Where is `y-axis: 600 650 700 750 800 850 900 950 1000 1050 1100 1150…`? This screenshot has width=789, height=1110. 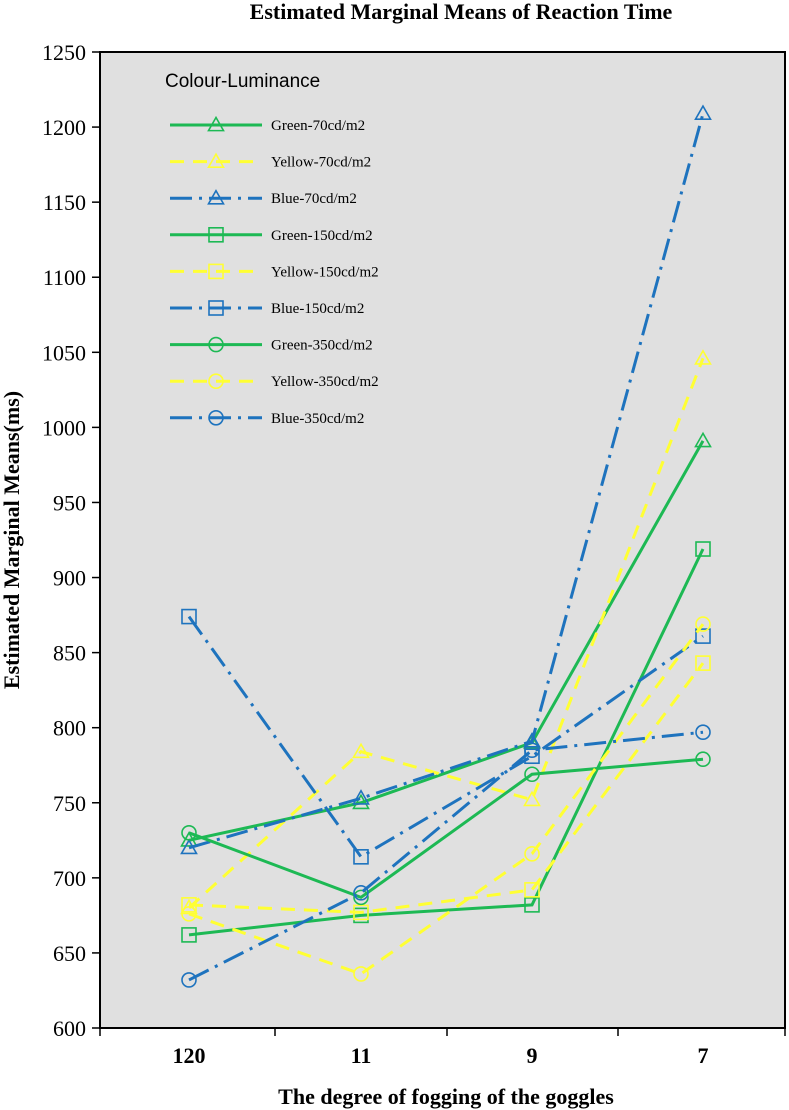
y-axis: 600 650 700 750 800 850 900 950 1000 1050 1100 1150… is located at coordinates (71, 540).